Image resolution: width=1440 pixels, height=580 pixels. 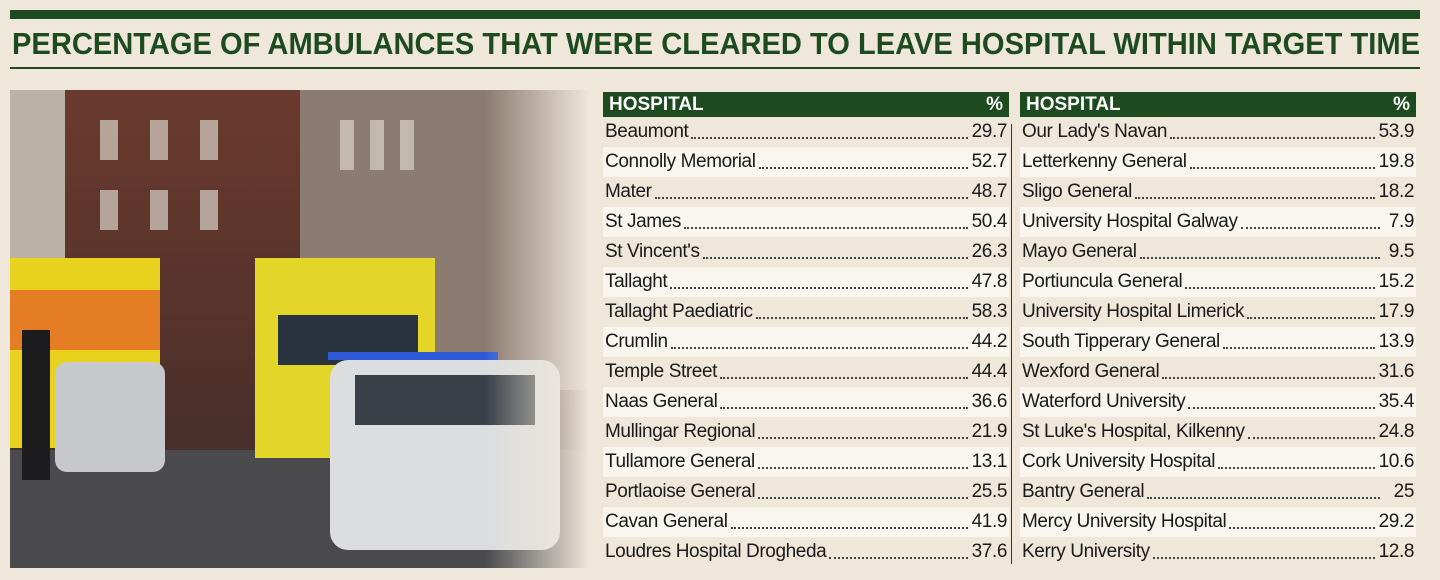 I want to click on hospital-name: Mayo General, so click(x=1079, y=251).